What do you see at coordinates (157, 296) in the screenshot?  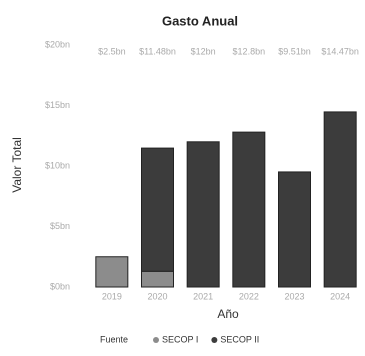 I see `x-tick-label: 2020` at bounding box center [157, 296].